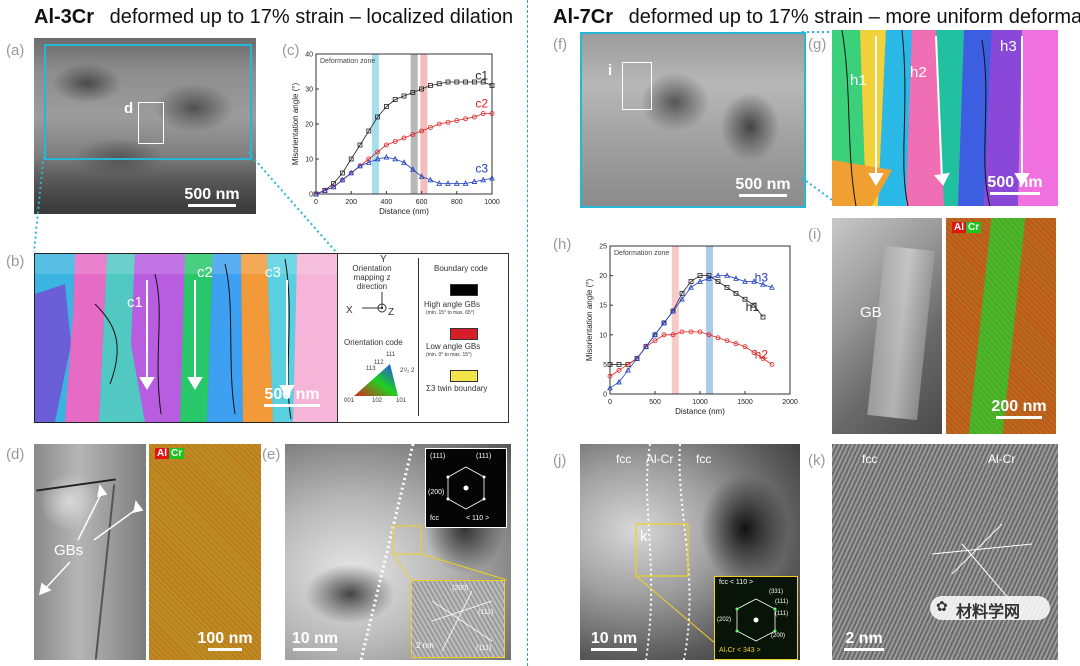  What do you see at coordinates (387, 202) in the screenshot?
I see `chart-c-xtick-label-2: 400` at bounding box center [387, 202].